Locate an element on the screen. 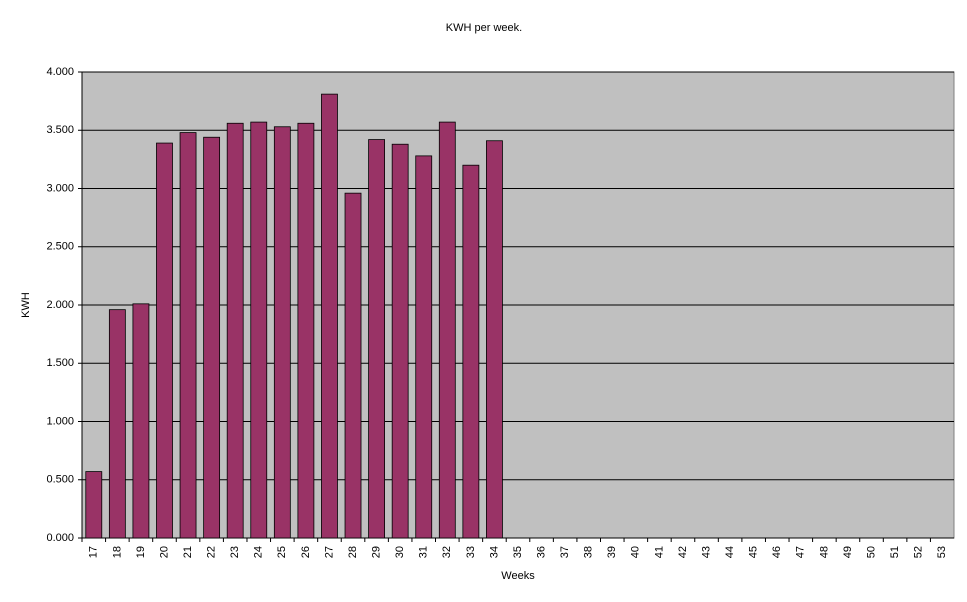 This screenshot has height=602, width=967. x-tick-label: 49 is located at coordinates (848, 552).